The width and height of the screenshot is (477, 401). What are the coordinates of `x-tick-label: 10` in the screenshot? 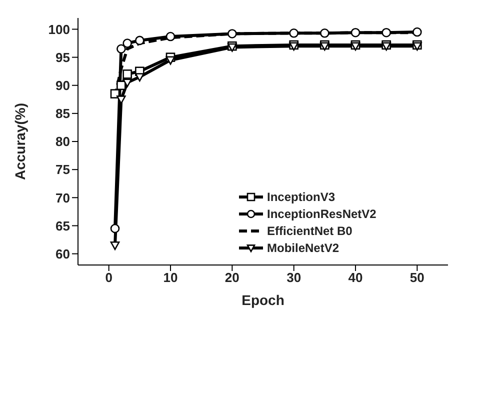 It's located at (170, 278).